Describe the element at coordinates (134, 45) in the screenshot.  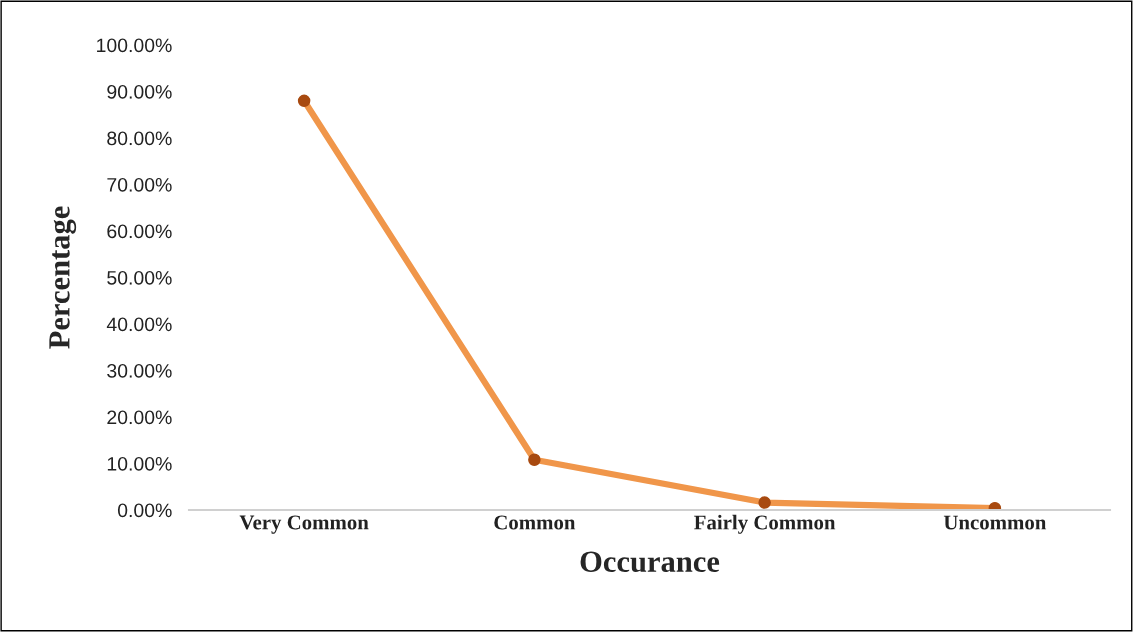
I see `y-tick-label: 100.00%` at that location.